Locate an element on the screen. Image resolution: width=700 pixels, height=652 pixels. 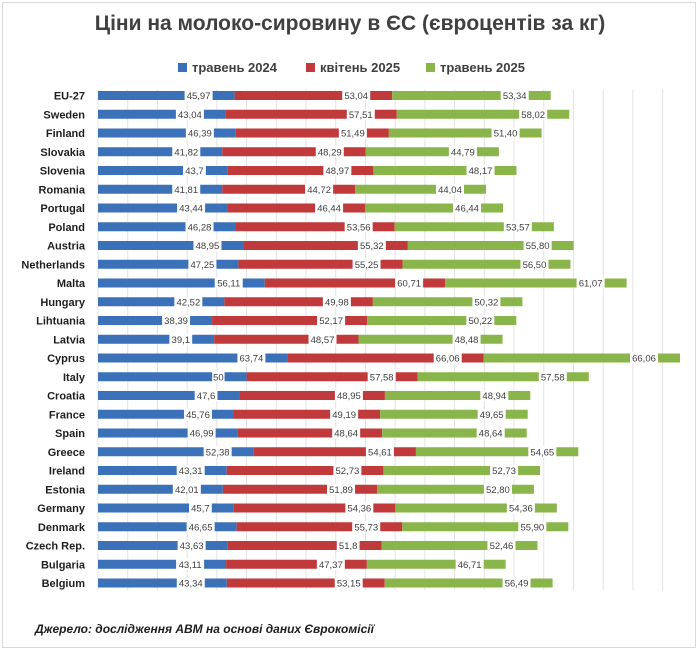
legend-swatch-apr-2025 is located at coordinates (310, 67).